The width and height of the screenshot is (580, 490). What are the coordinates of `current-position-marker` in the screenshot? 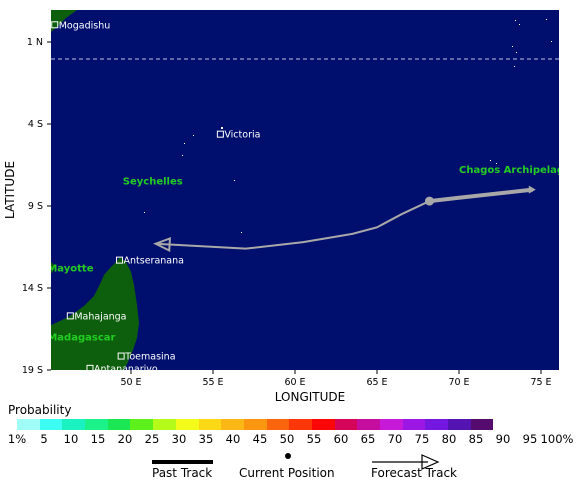 It's located at (429, 201).